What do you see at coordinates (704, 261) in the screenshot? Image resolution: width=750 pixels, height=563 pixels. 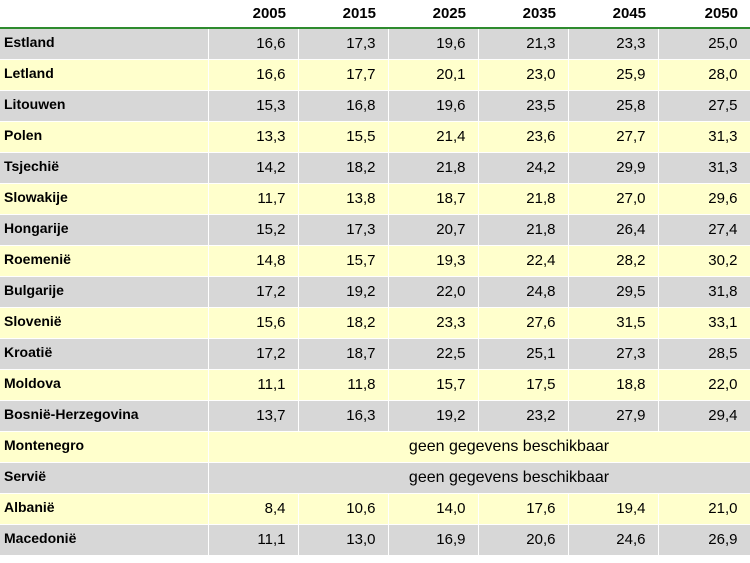 I see `value-cell: 30,2` at bounding box center [704, 261].